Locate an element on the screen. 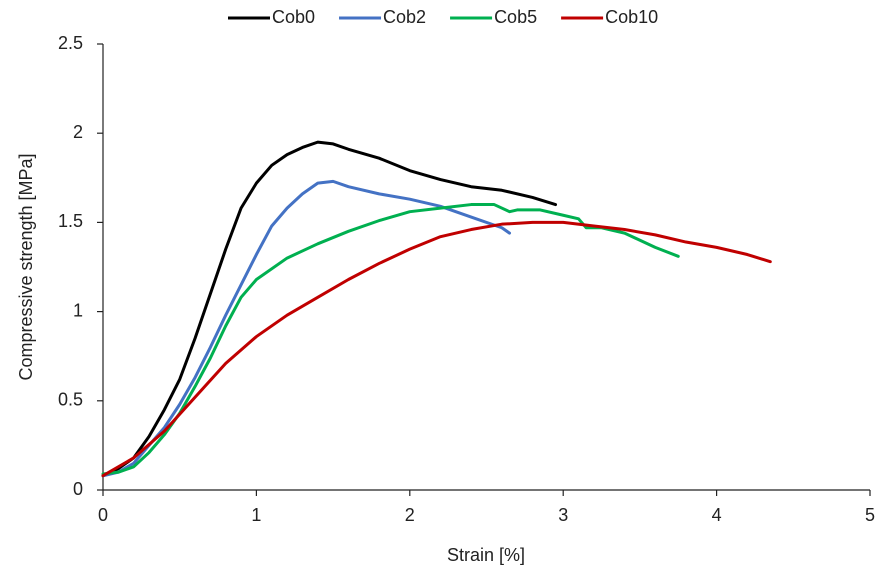 The height and width of the screenshot is (576, 877). x-tick-label: 5 is located at coordinates (870, 515).